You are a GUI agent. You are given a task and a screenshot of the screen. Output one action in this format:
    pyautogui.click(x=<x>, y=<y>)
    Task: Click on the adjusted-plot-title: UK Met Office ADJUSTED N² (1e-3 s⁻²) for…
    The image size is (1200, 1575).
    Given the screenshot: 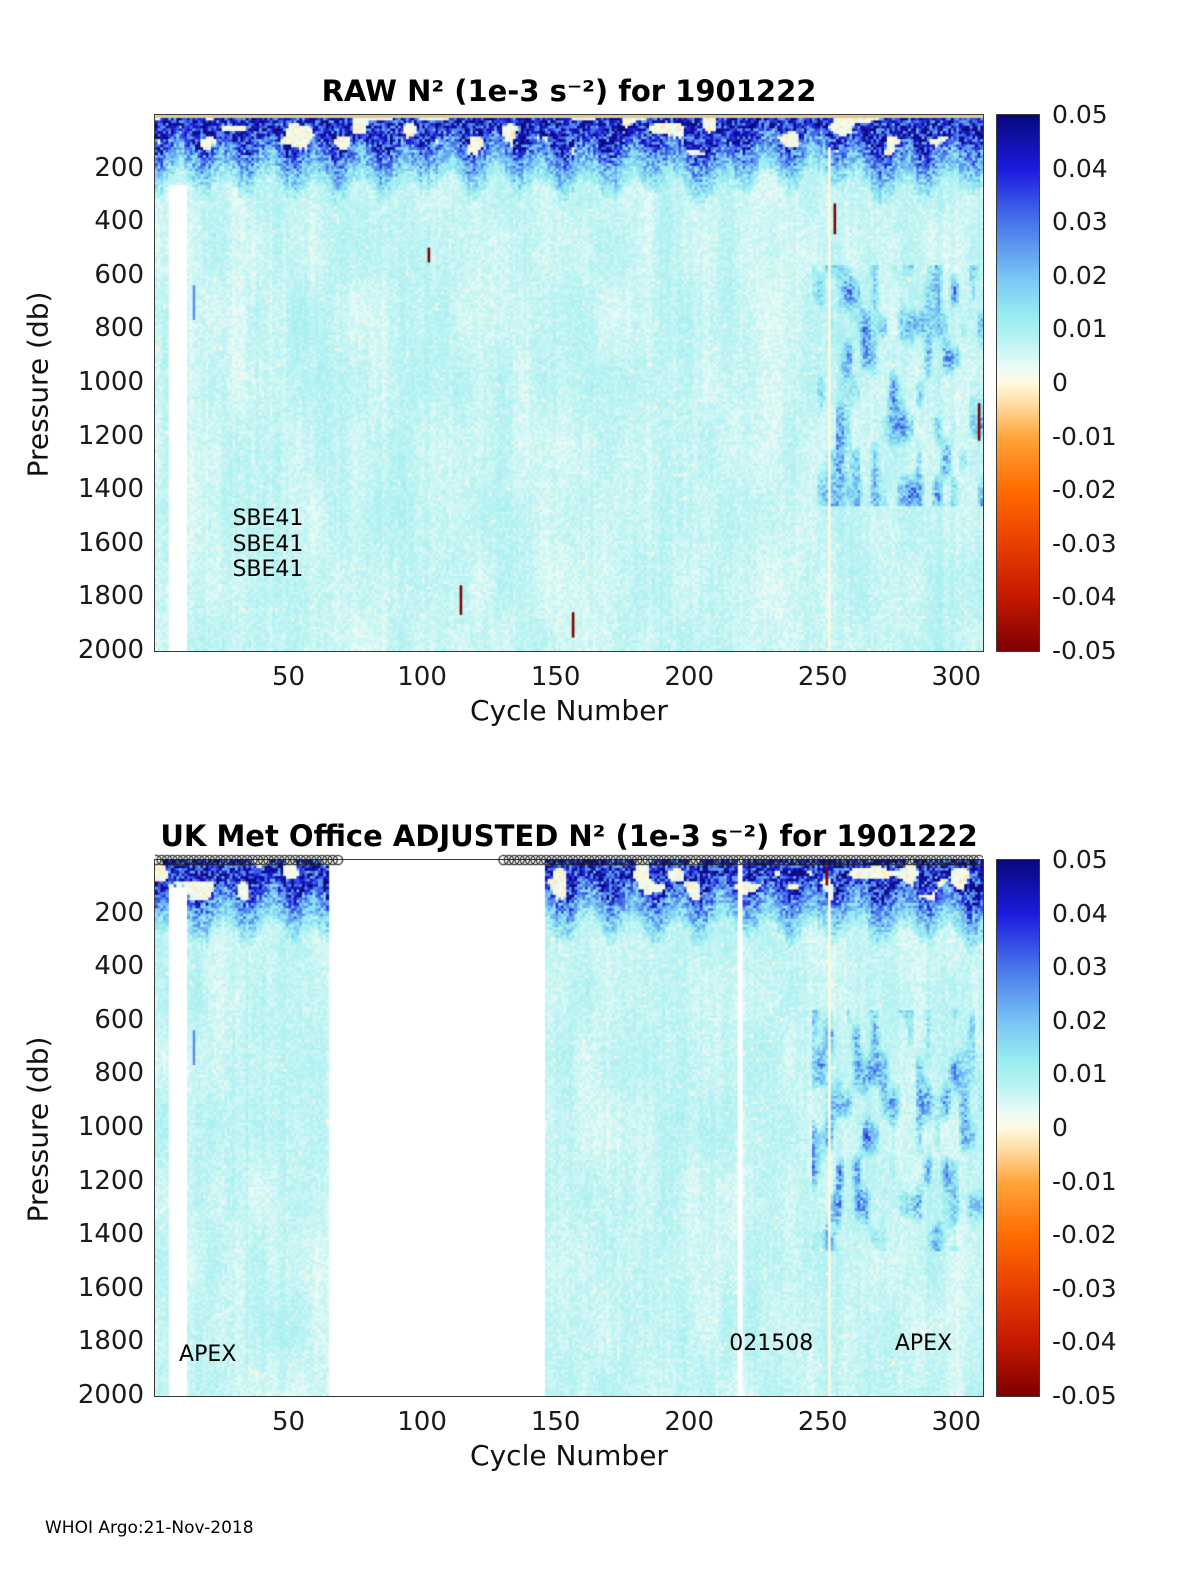 What is the action you would take?
    pyautogui.click(x=569, y=836)
    